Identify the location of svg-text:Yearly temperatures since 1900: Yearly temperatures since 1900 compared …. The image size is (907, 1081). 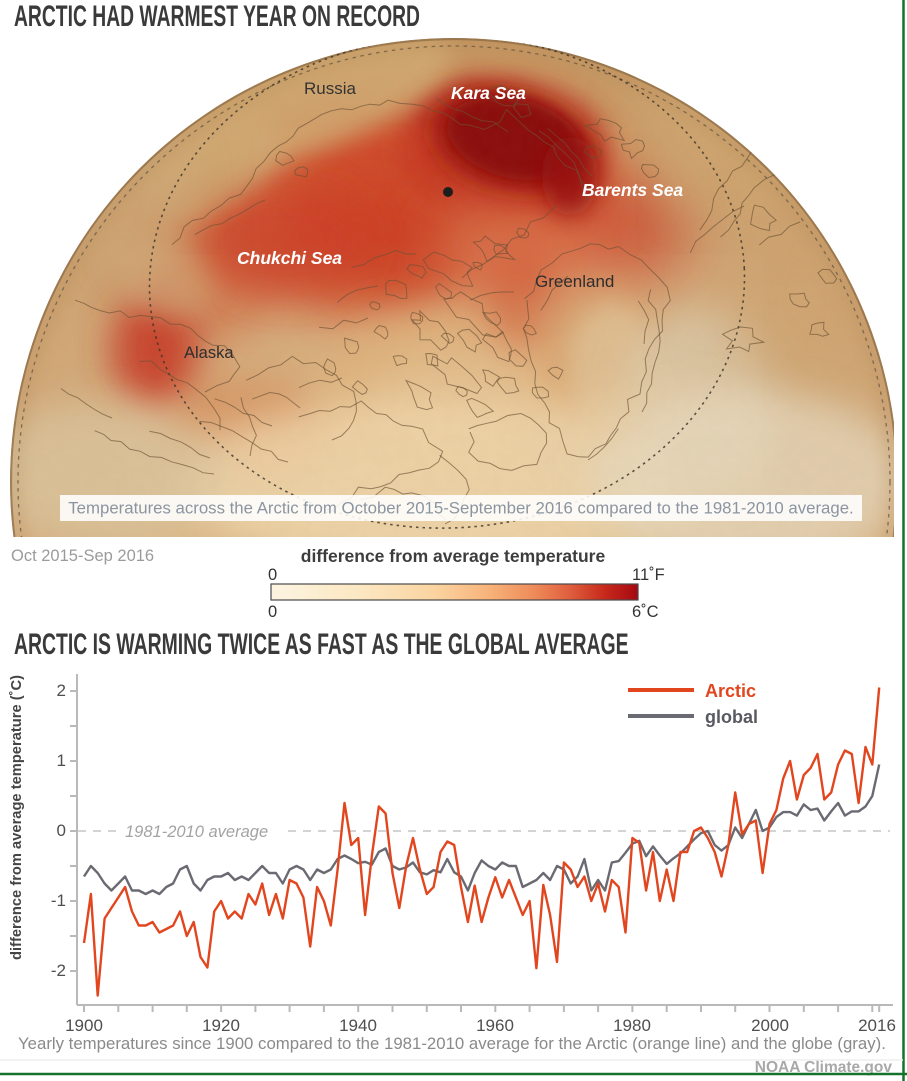
(452, 1043).